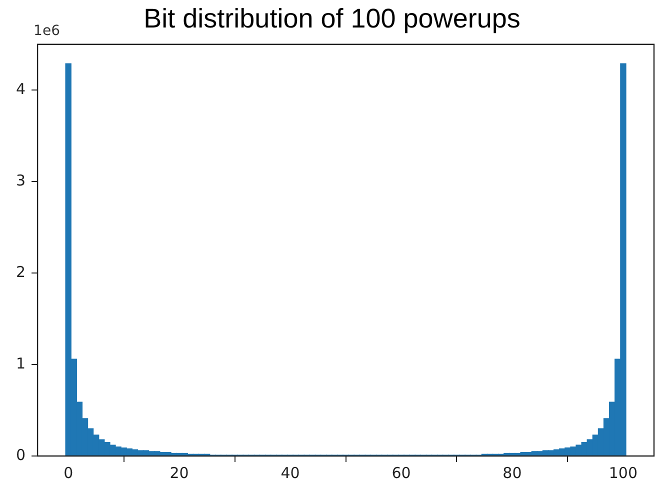 Image resolution: width=662 pixels, height=492 pixels. Describe the element at coordinates (290, 473) in the screenshot. I see `x-tick-label: 40` at that location.